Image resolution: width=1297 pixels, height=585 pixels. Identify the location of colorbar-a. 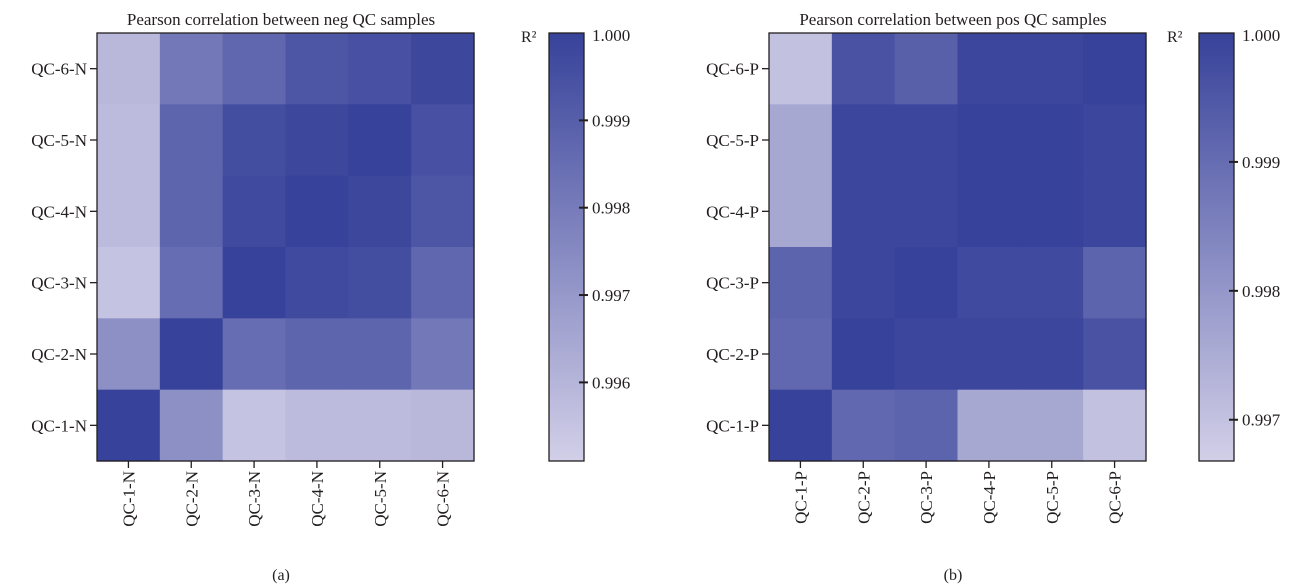
(566, 247).